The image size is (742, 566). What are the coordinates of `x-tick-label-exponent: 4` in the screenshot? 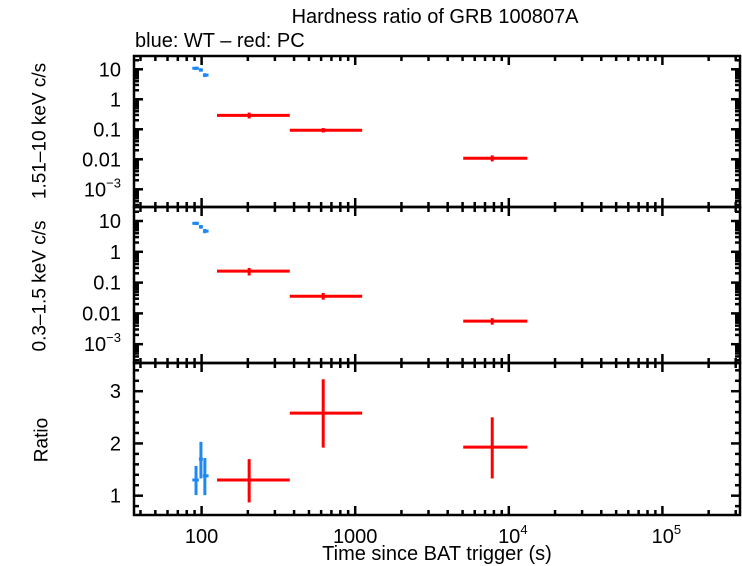 It's located at (523, 529).